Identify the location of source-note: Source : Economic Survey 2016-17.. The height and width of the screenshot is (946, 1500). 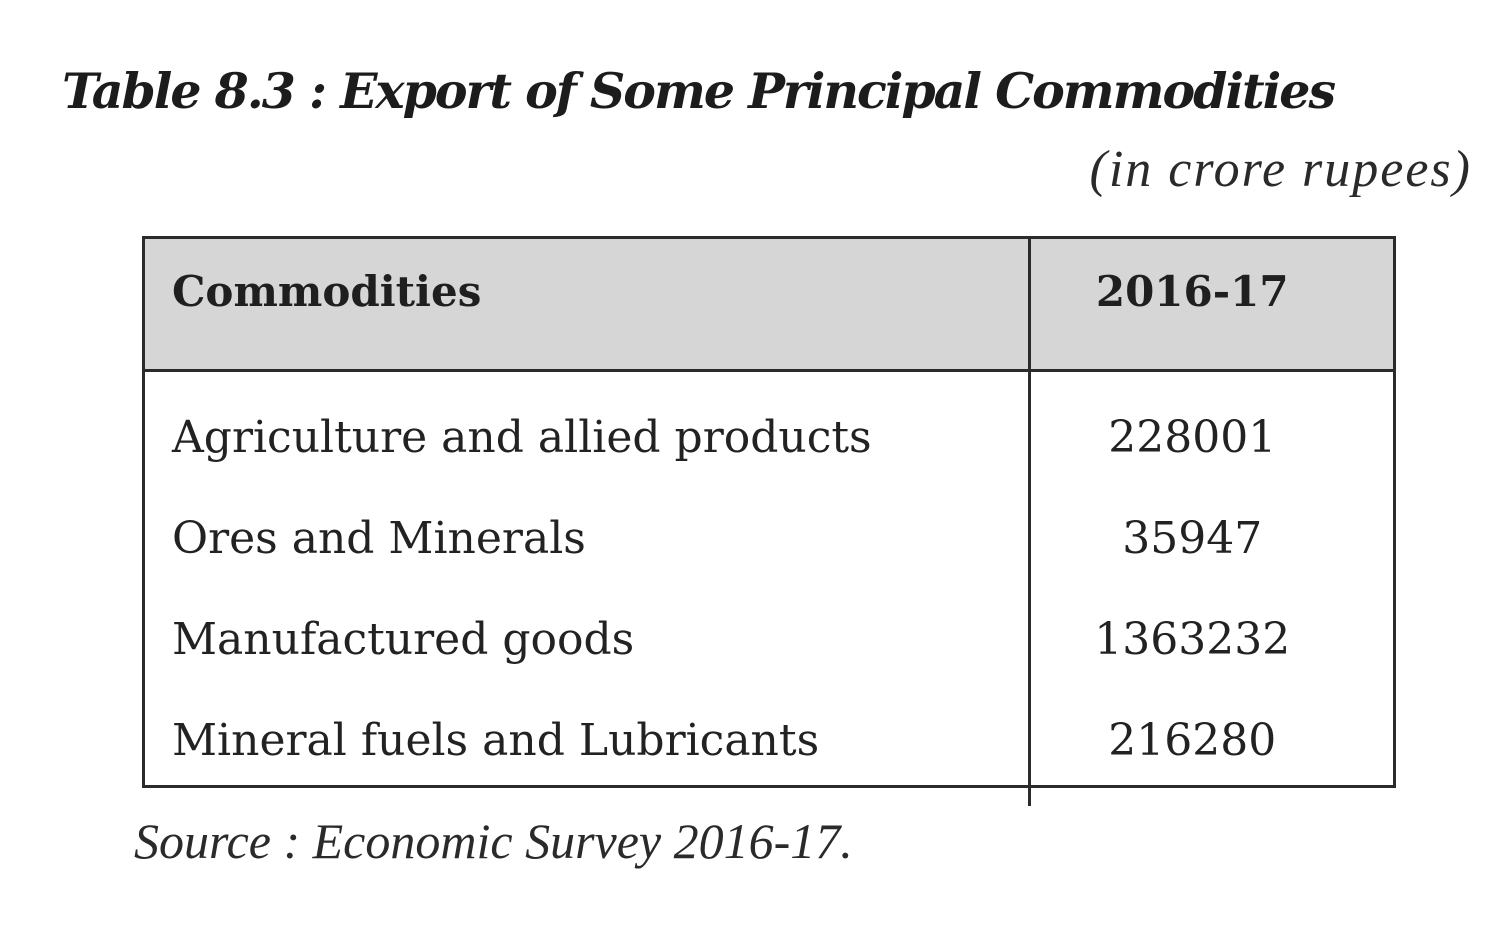
(493, 841).